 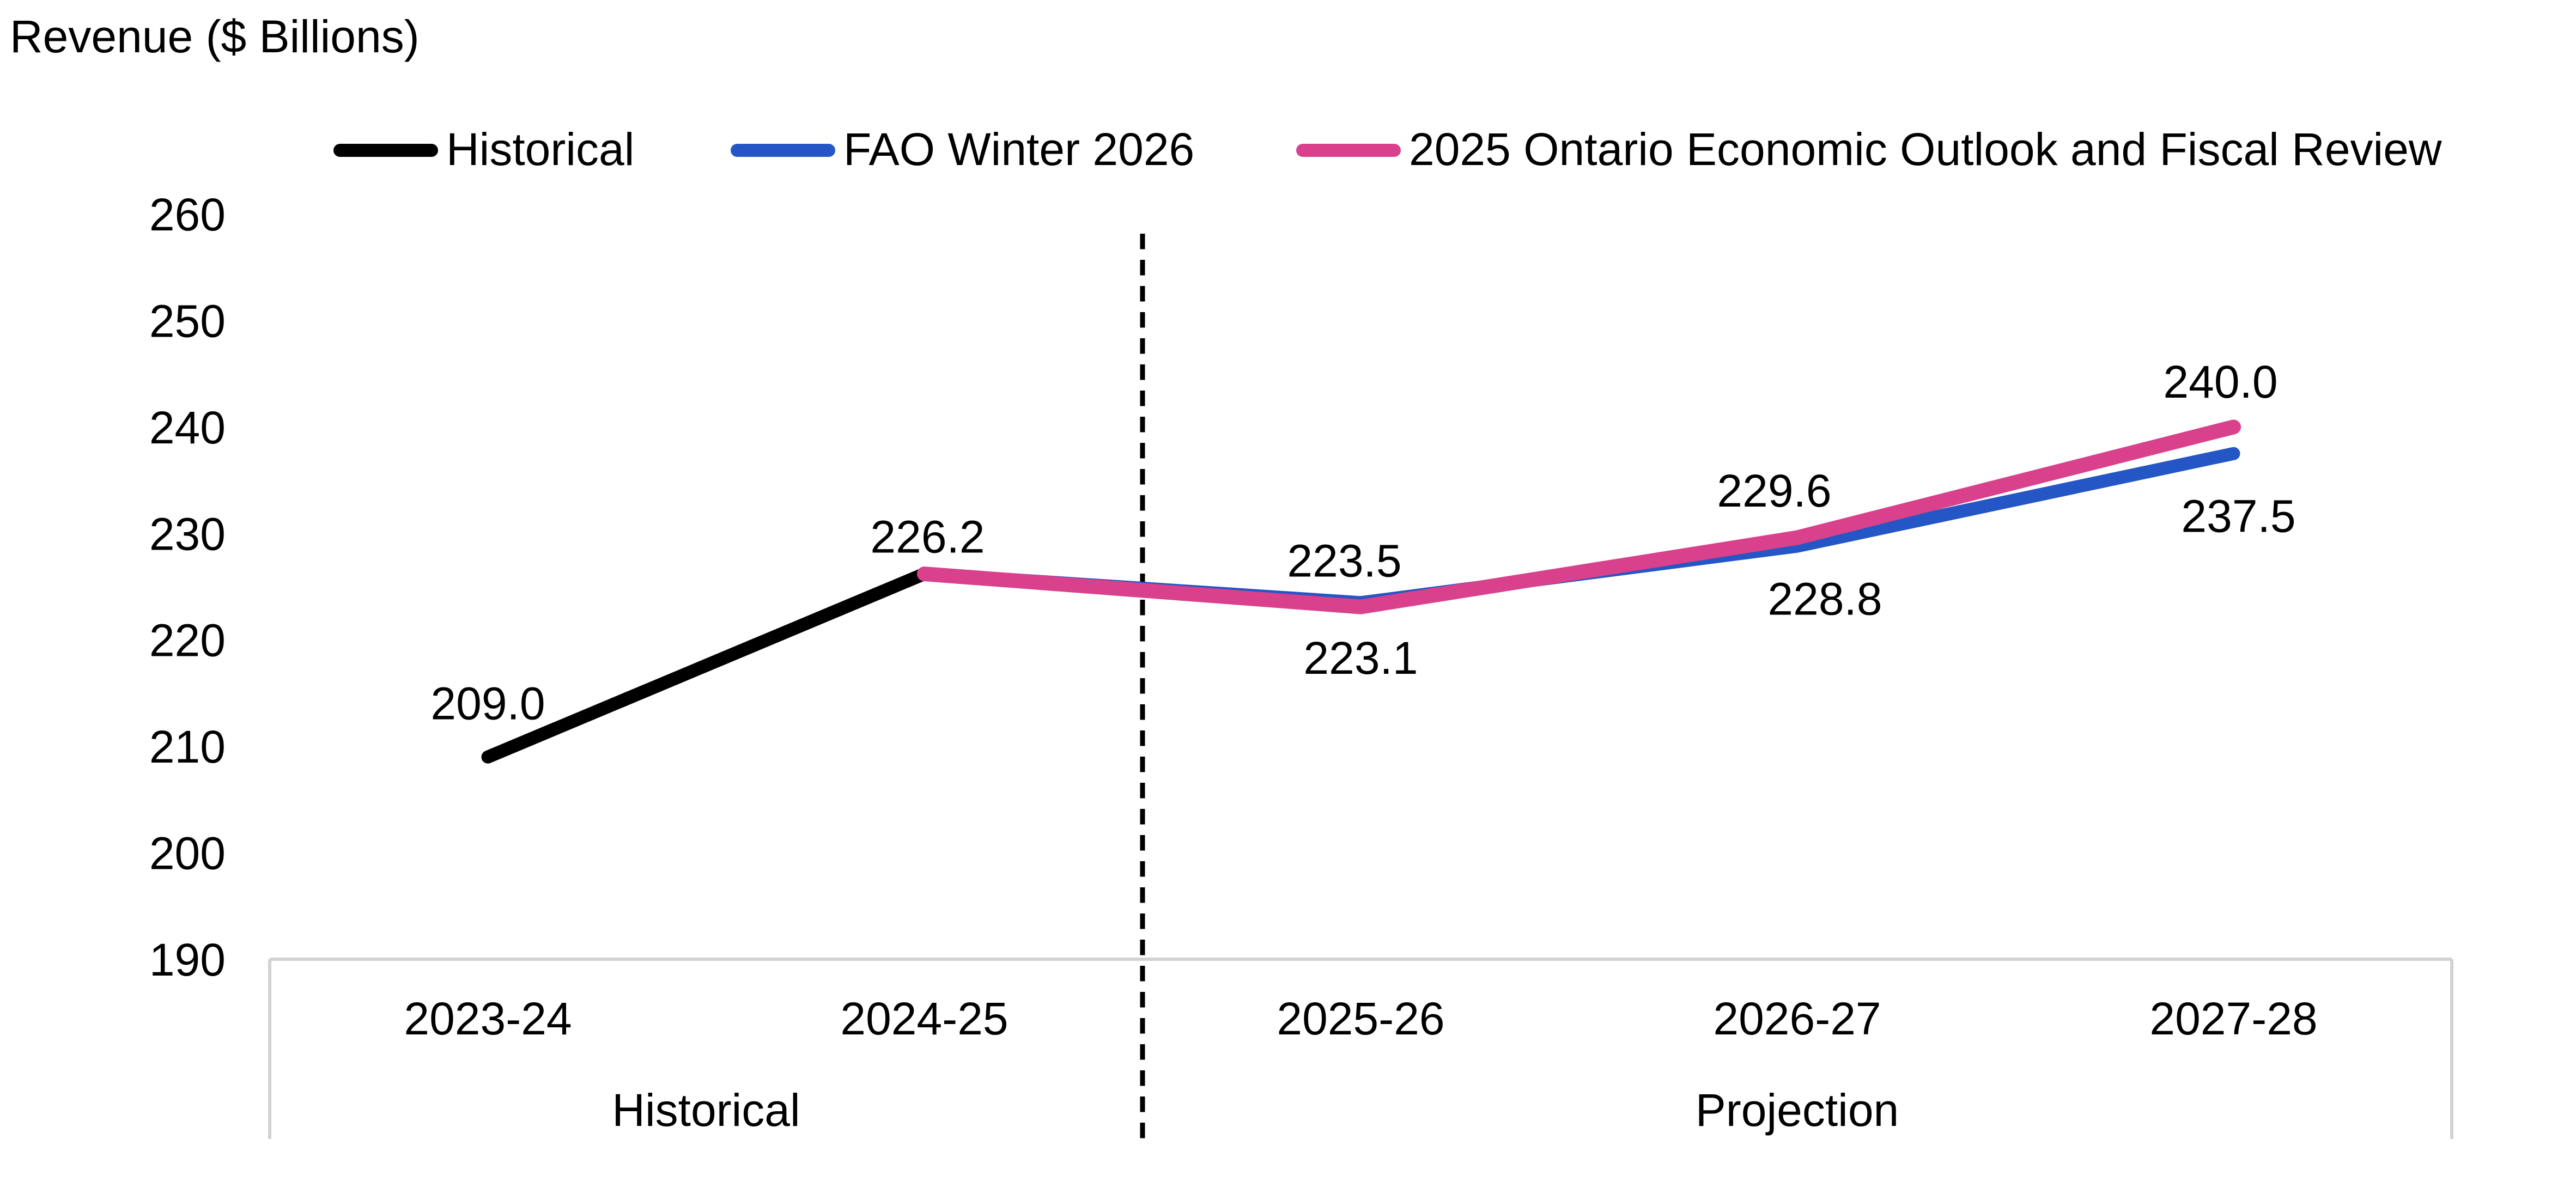 I want to click on data-label: 226.2, so click(x=927, y=537).